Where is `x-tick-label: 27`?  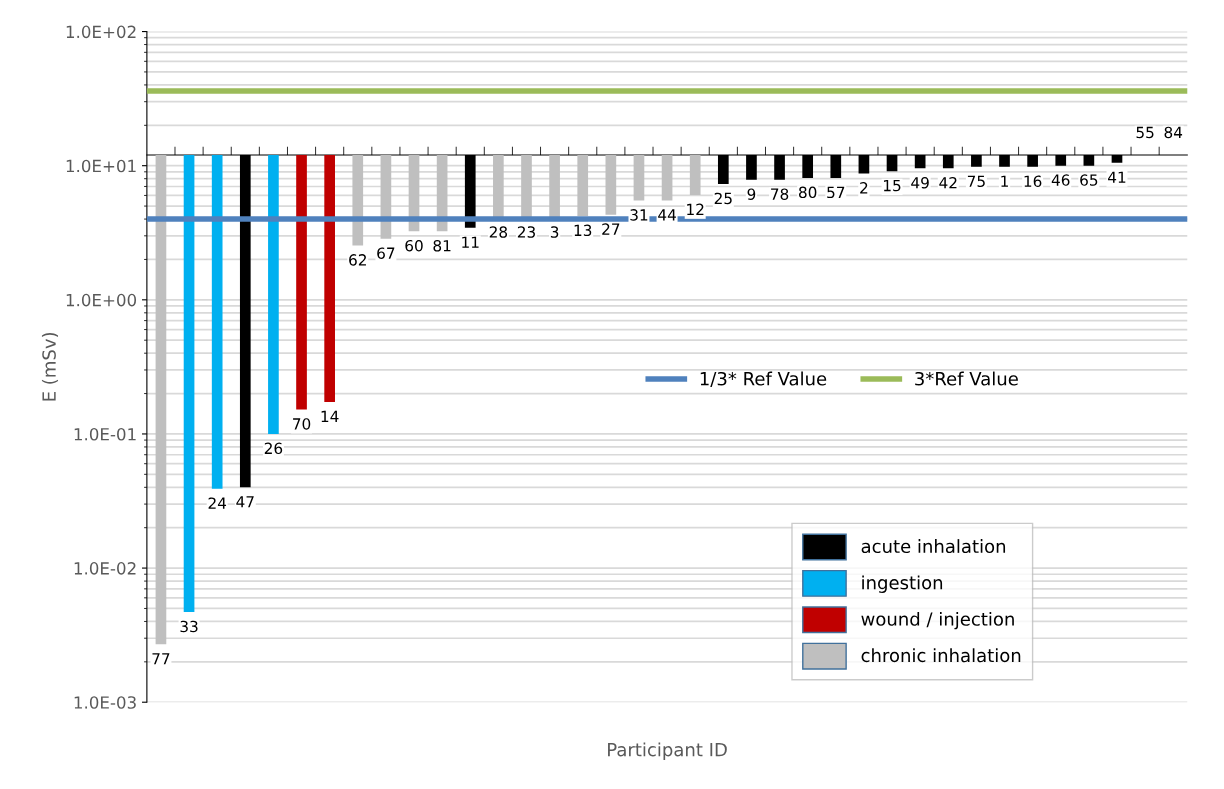 x-tick-label: 27 is located at coordinates (611, 229).